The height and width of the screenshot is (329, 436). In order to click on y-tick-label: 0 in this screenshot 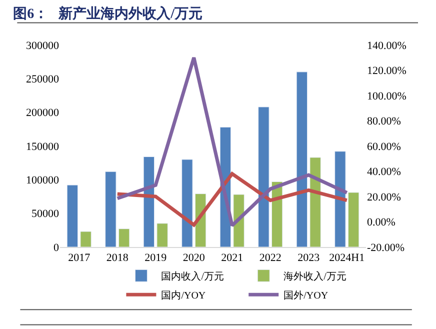, I will do `click(57, 248)`.